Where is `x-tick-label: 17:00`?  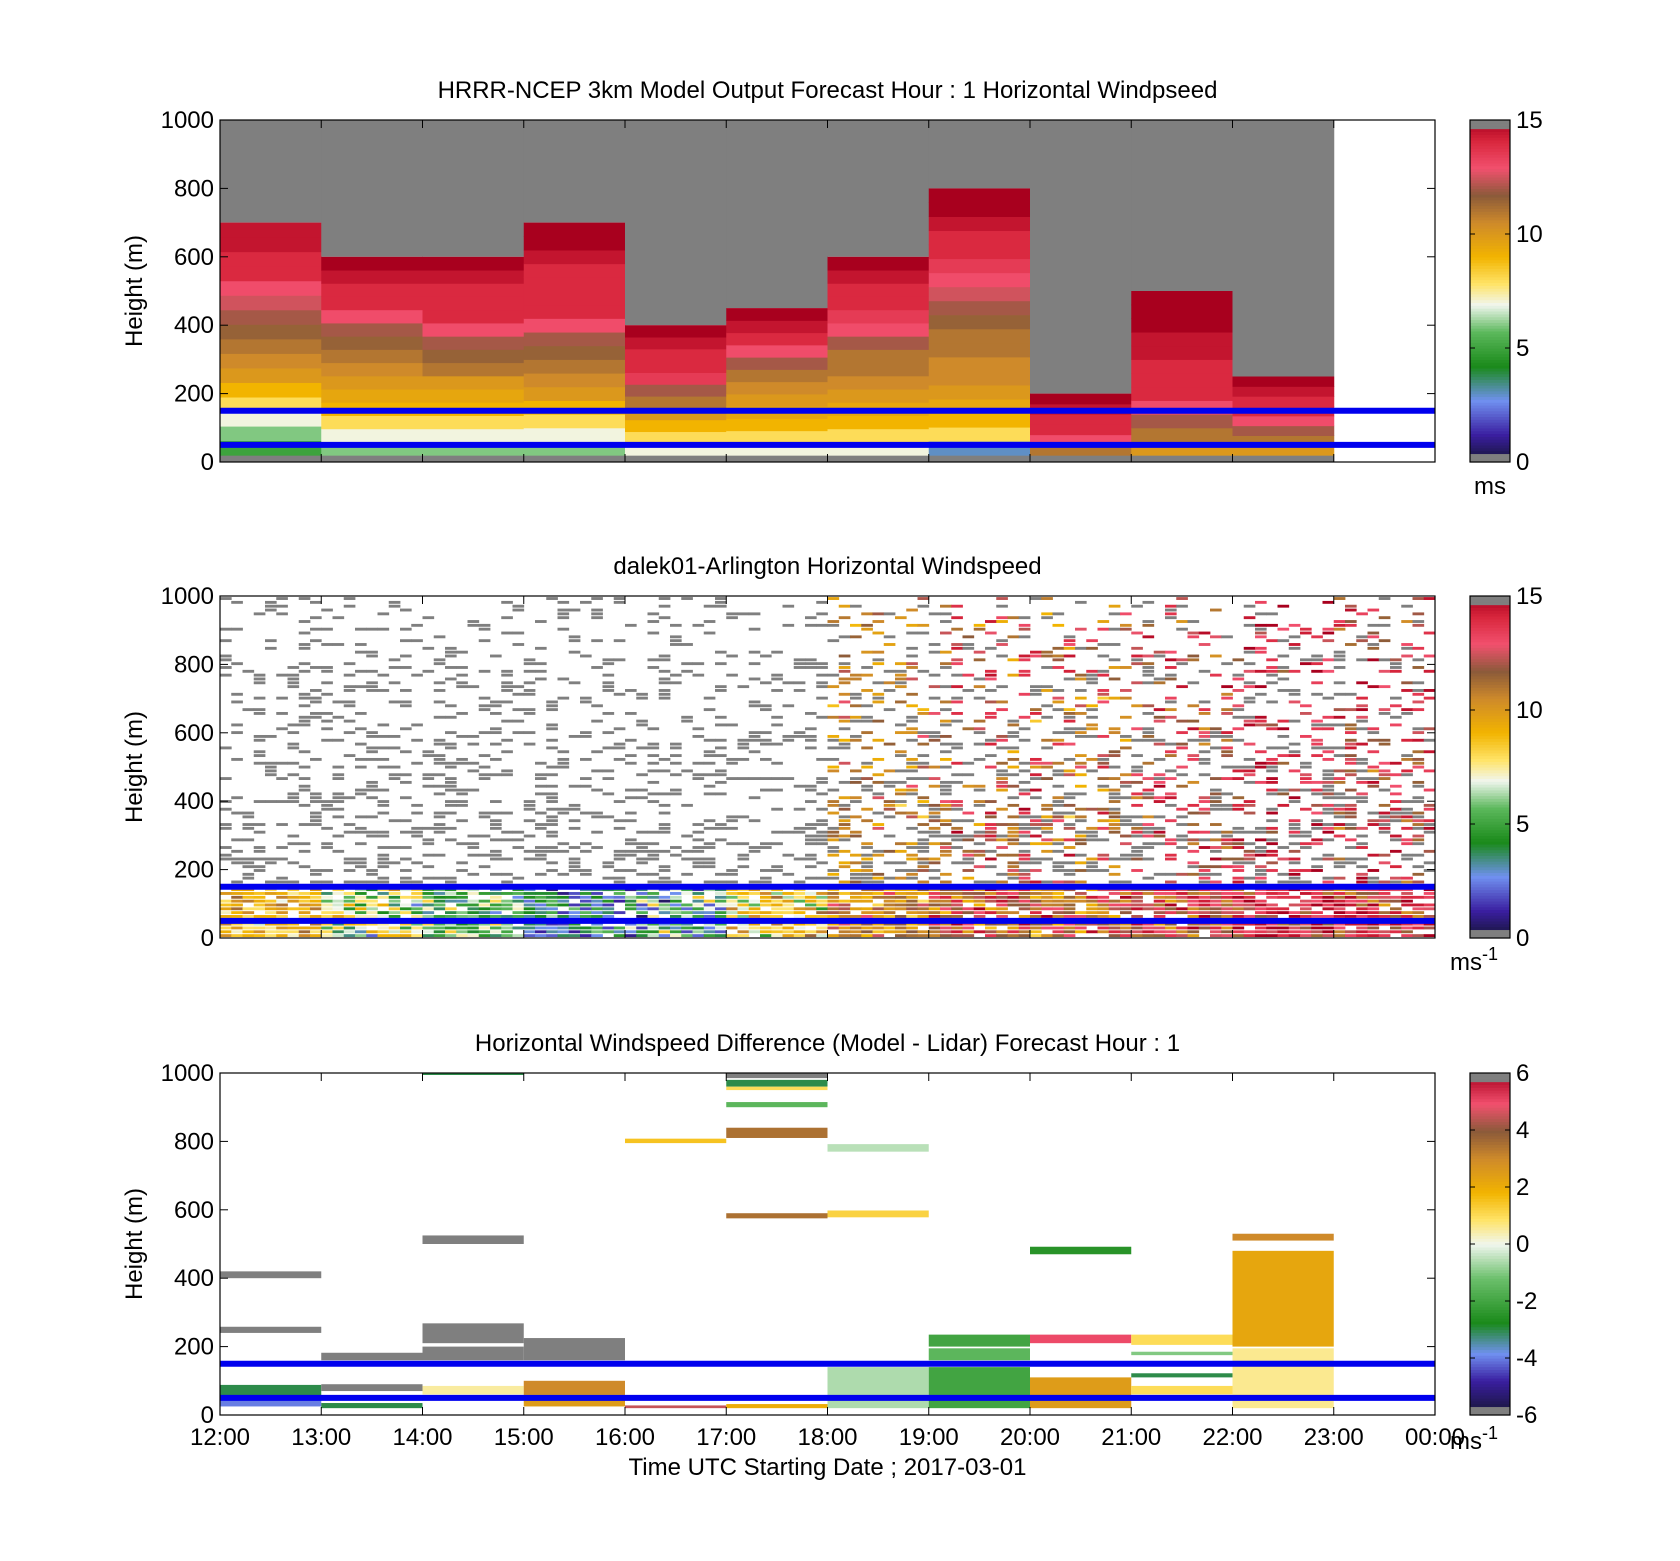
x-tick-label: 17:00 is located at coordinates (726, 1437).